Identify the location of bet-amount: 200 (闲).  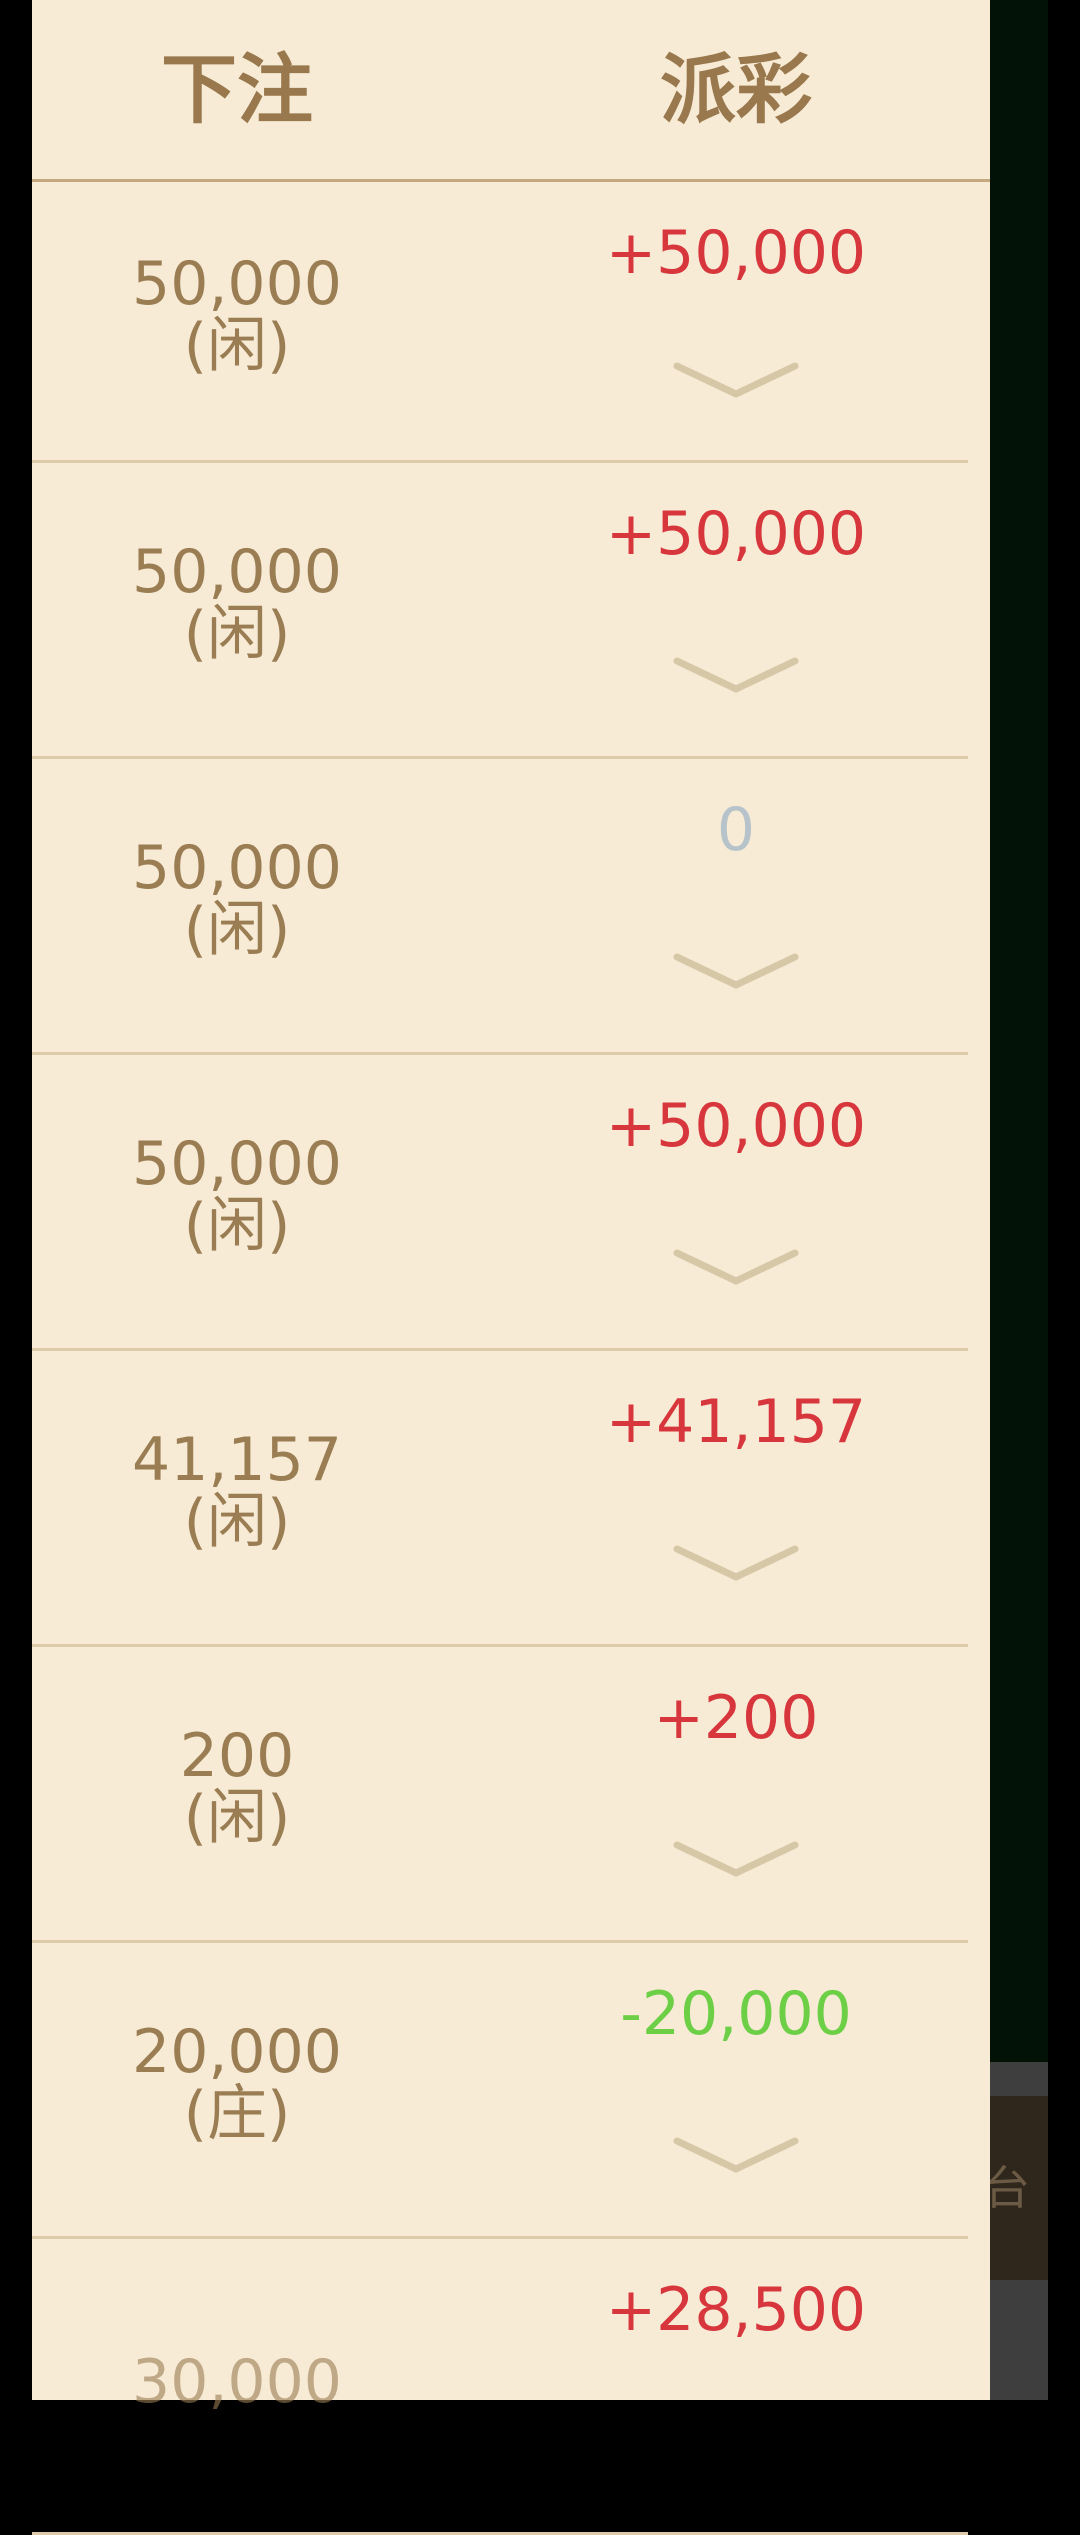
(237, 1787).